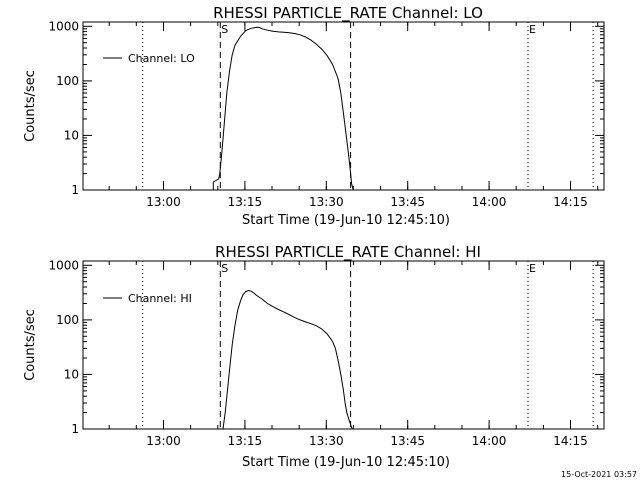 This screenshot has height=480, width=640. What do you see at coordinates (161, 58) in the screenshot?
I see `legend-label: Channel: LO` at bounding box center [161, 58].